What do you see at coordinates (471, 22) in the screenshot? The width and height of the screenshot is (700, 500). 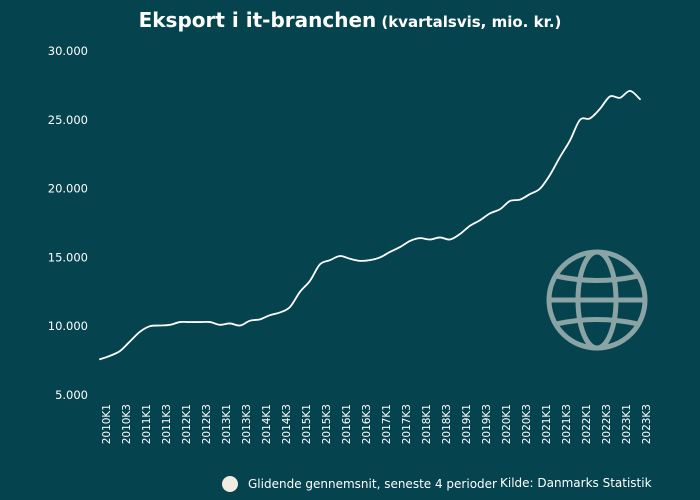 I see `chart-subtitle: (kvartalsvis, mio. kr.)` at bounding box center [471, 22].